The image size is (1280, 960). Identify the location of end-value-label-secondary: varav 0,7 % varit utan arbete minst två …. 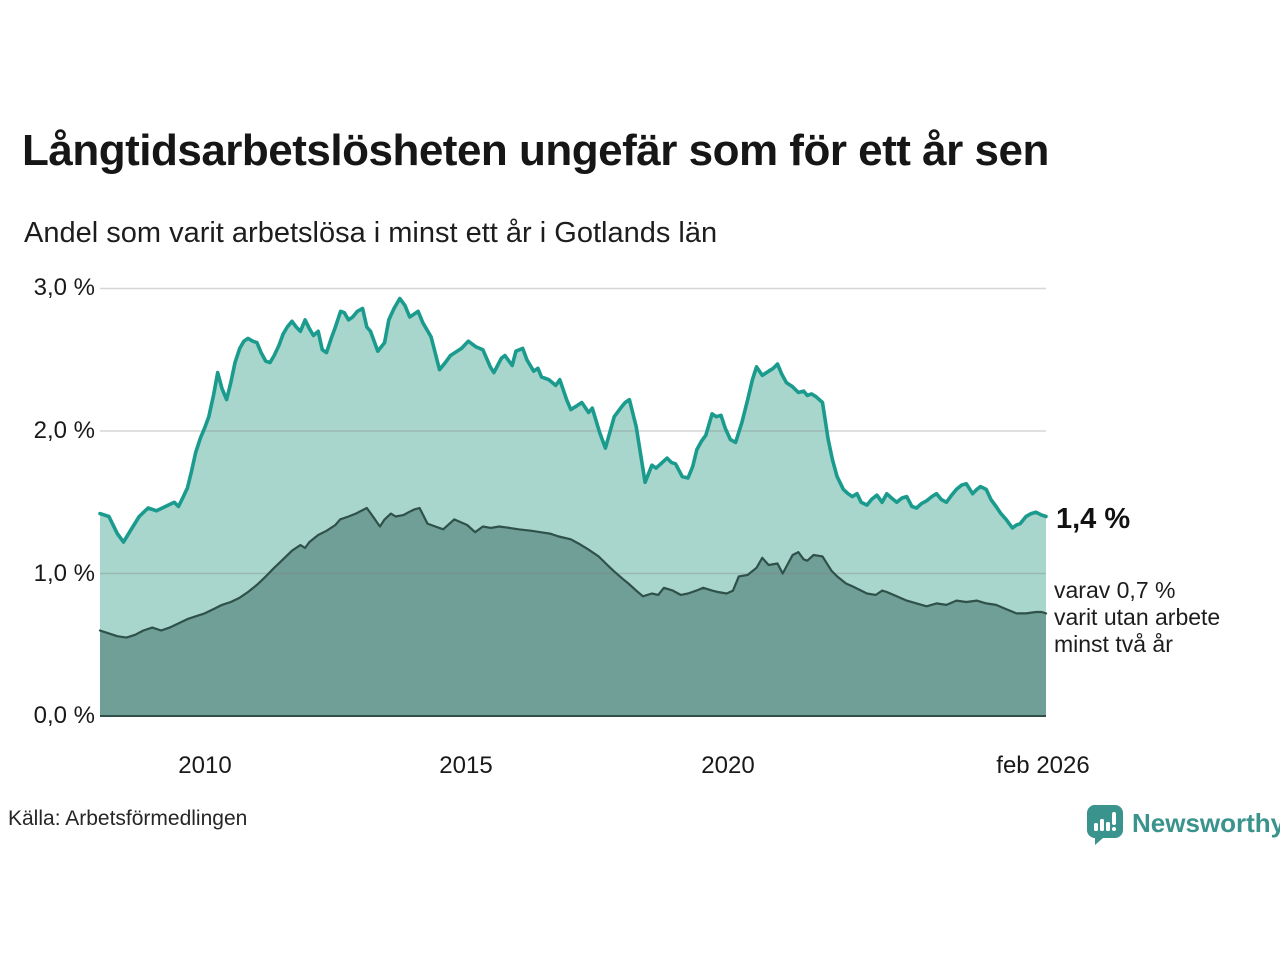
(1137, 617).